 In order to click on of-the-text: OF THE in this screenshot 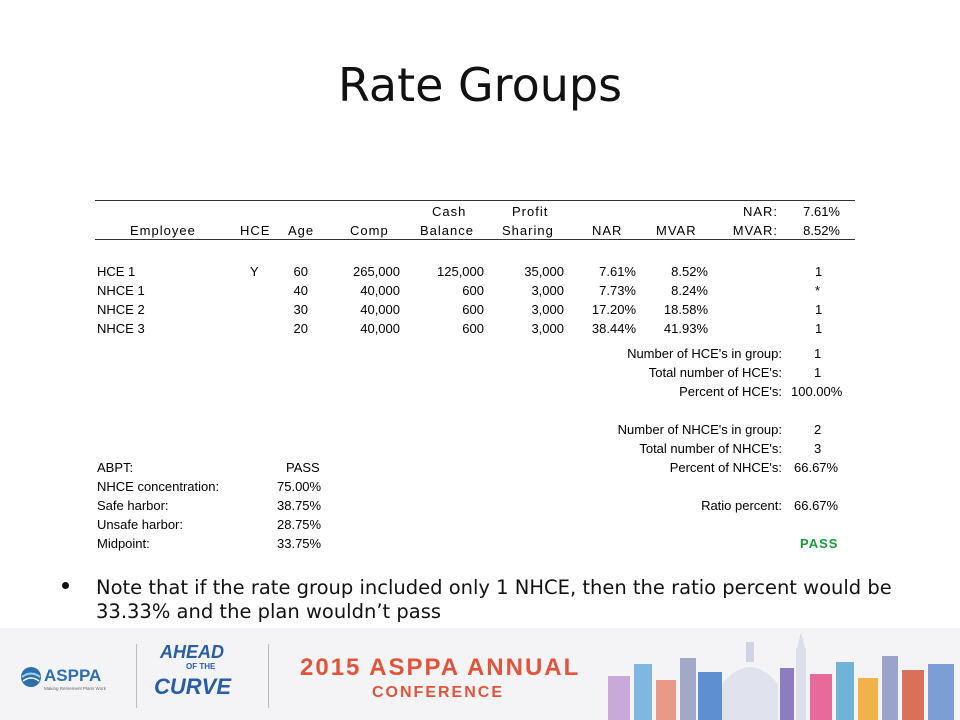, I will do `click(201, 666)`.